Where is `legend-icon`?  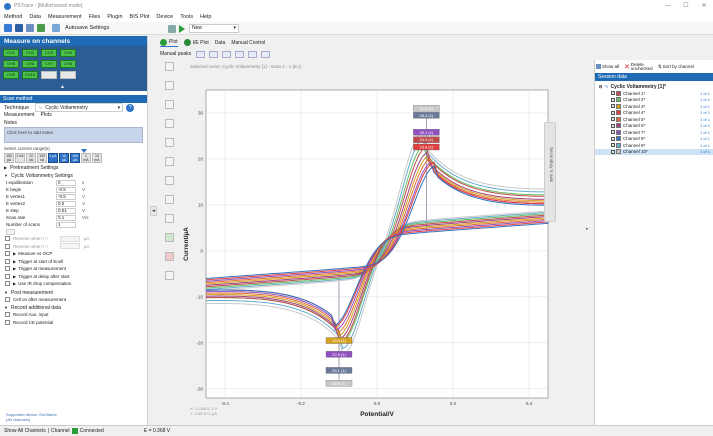 legend-icon is located at coordinates (169, 199).